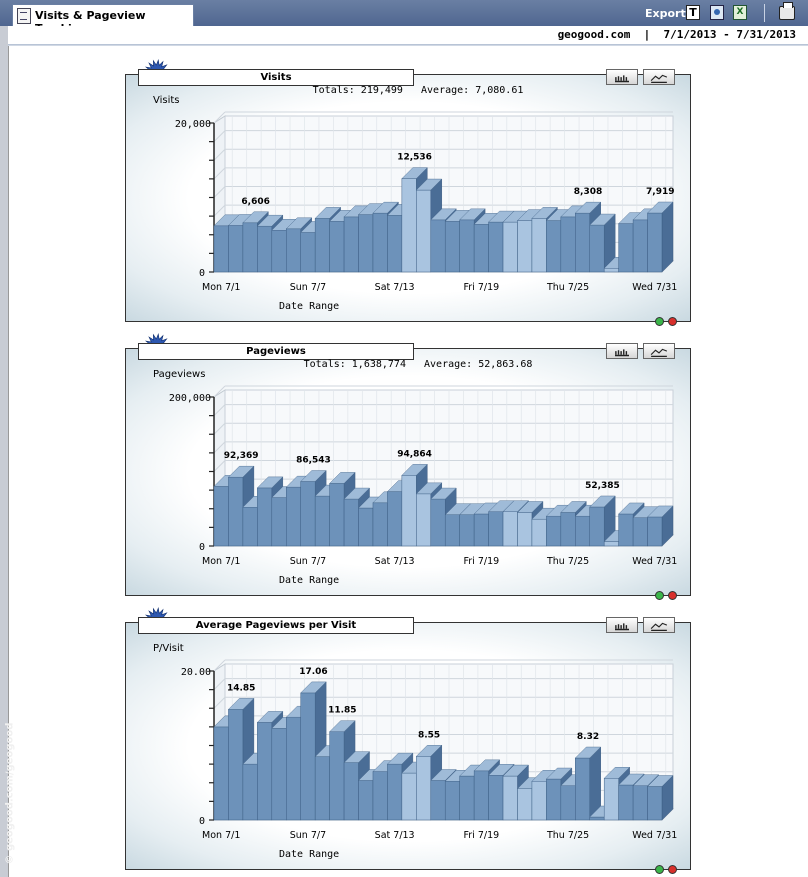 This screenshot has height=877, width=808. Describe the element at coordinates (10, 793) in the screenshot. I see `watermark: © geogood.com/geogood` at that location.